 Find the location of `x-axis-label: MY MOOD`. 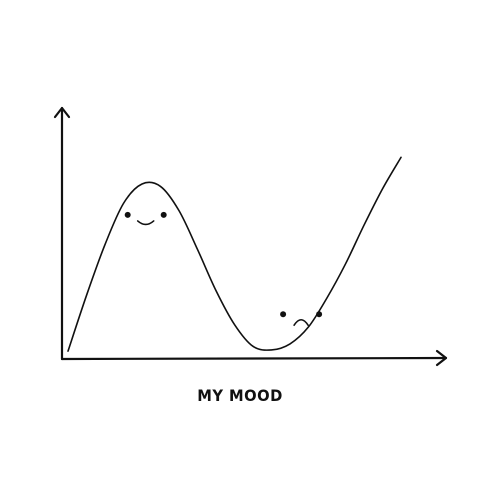

x-axis-label: MY MOOD is located at coordinates (240, 395).